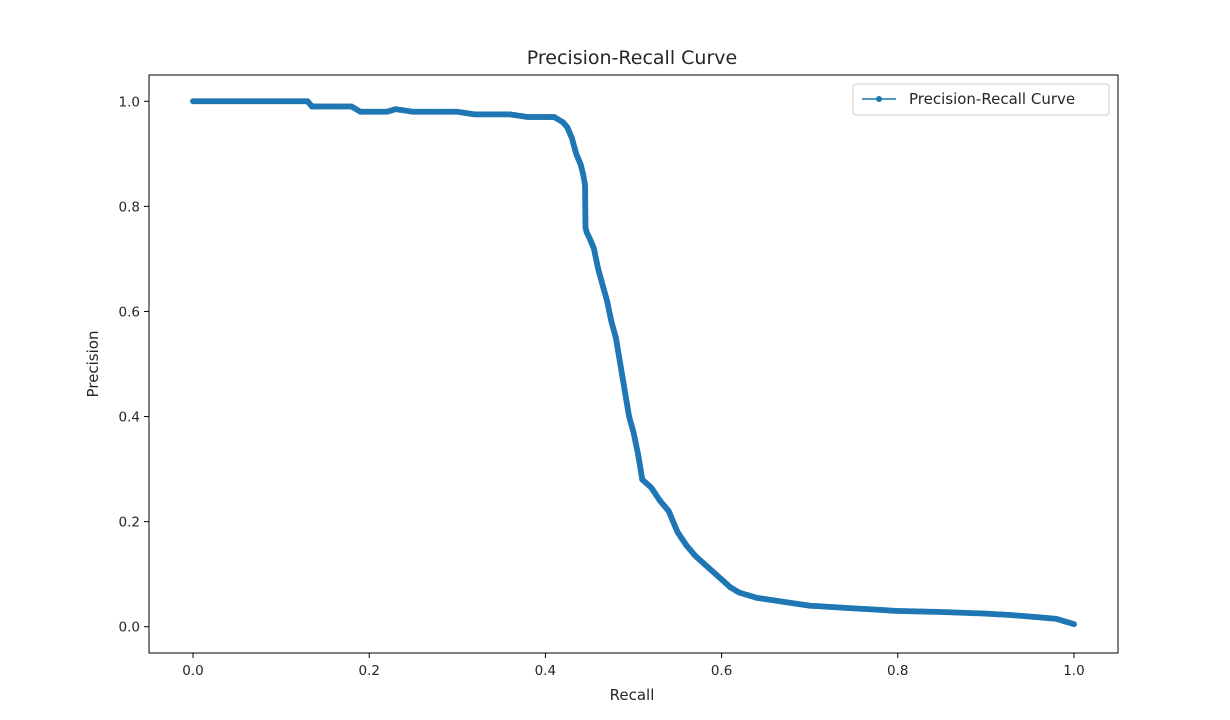 The height and width of the screenshot is (720, 1230). Describe the element at coordinates (129, 418) in the screenshot. I see `y-tick-label: 0.4` at that location.